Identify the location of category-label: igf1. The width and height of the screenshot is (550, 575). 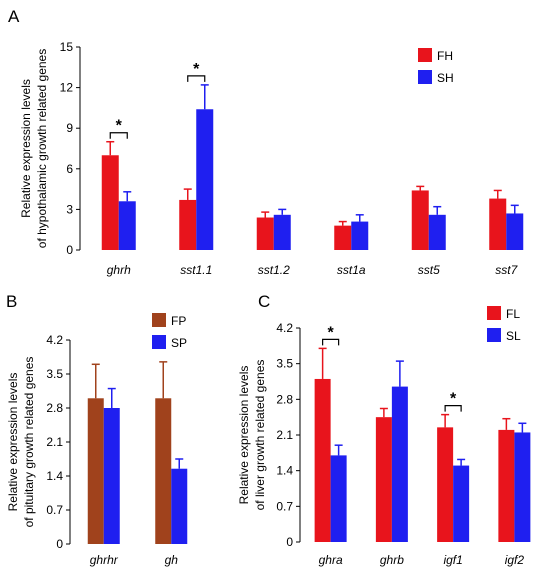
(452, 560).